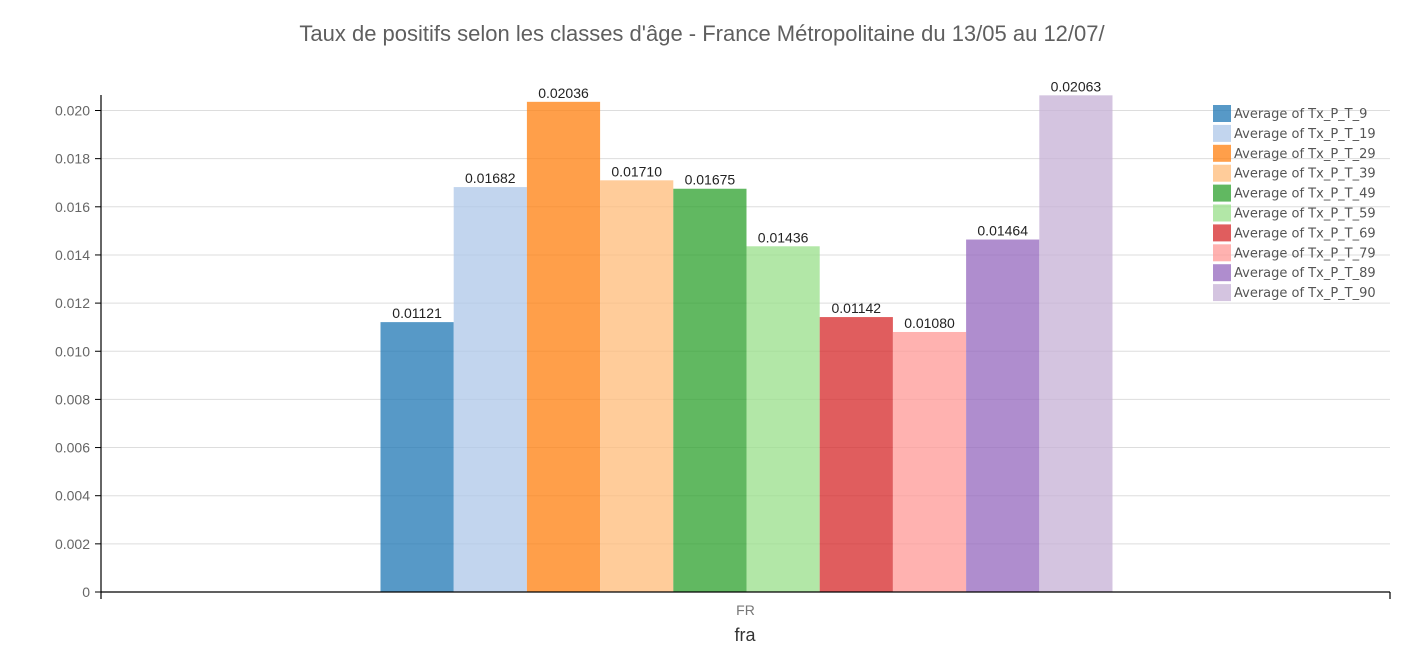 This screenshot has height=656, width=1404. What do you see at coordinates (1002, 231) in the screenshot?
I see `bar-value-label: 0.01464` at bounding box center [1002, 231].